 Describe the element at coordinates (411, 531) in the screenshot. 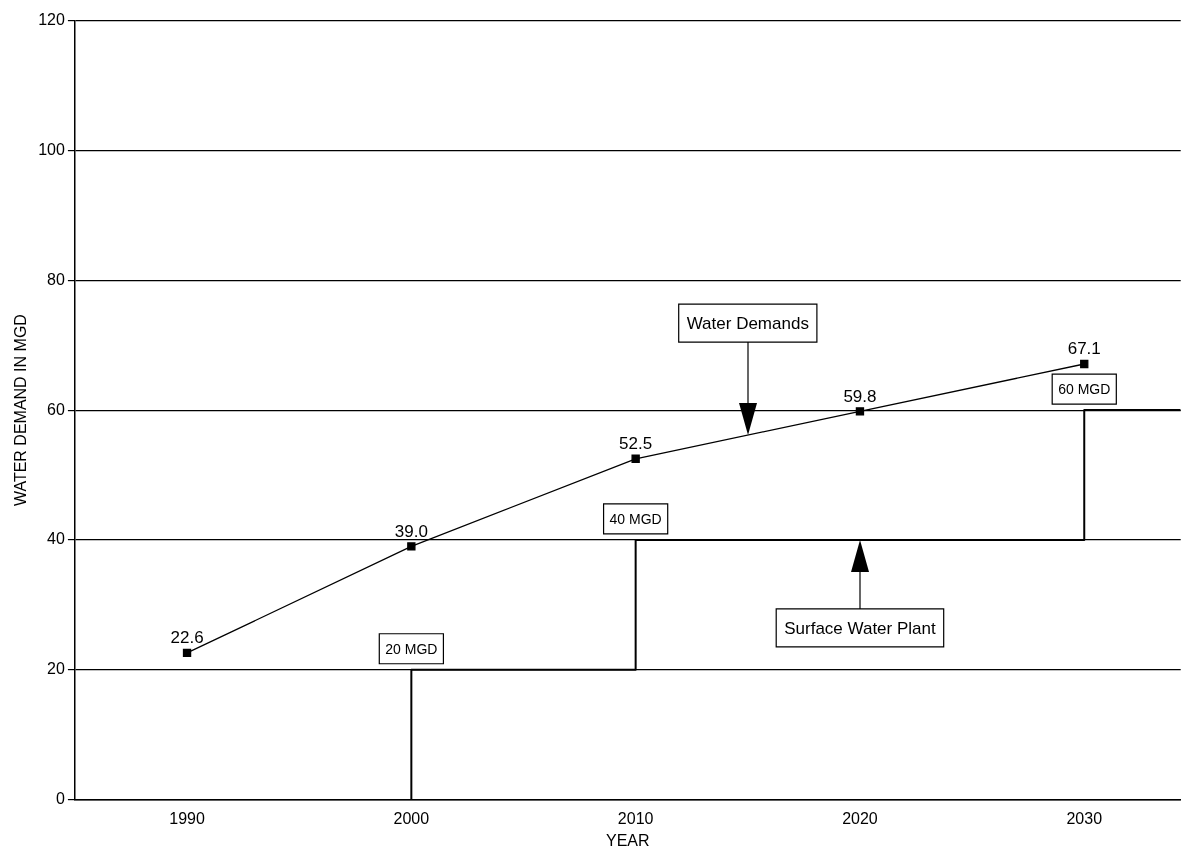

I see `data-label: 39.0` at that location.